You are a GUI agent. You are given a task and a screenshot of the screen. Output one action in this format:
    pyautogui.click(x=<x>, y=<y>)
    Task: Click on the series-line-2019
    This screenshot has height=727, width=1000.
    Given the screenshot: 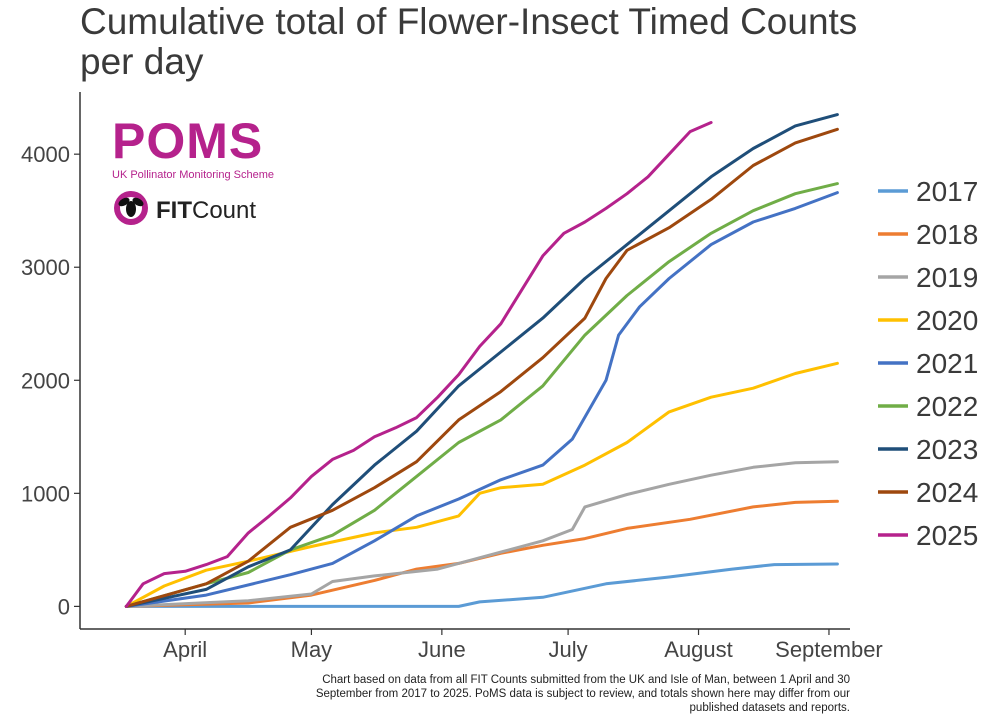 What is the action you would take?
    pyautogui.click(x=481, y=534)
    